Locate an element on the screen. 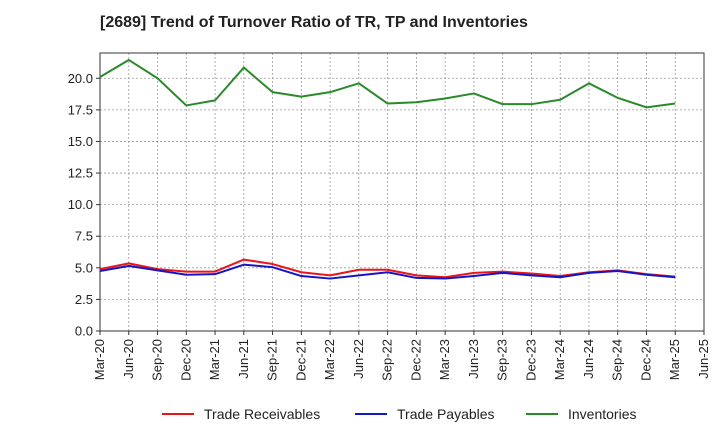 The height and width of the screenshot is (440, 720). x-tick-label: Mar-23 is located at coordinates (444, 359).